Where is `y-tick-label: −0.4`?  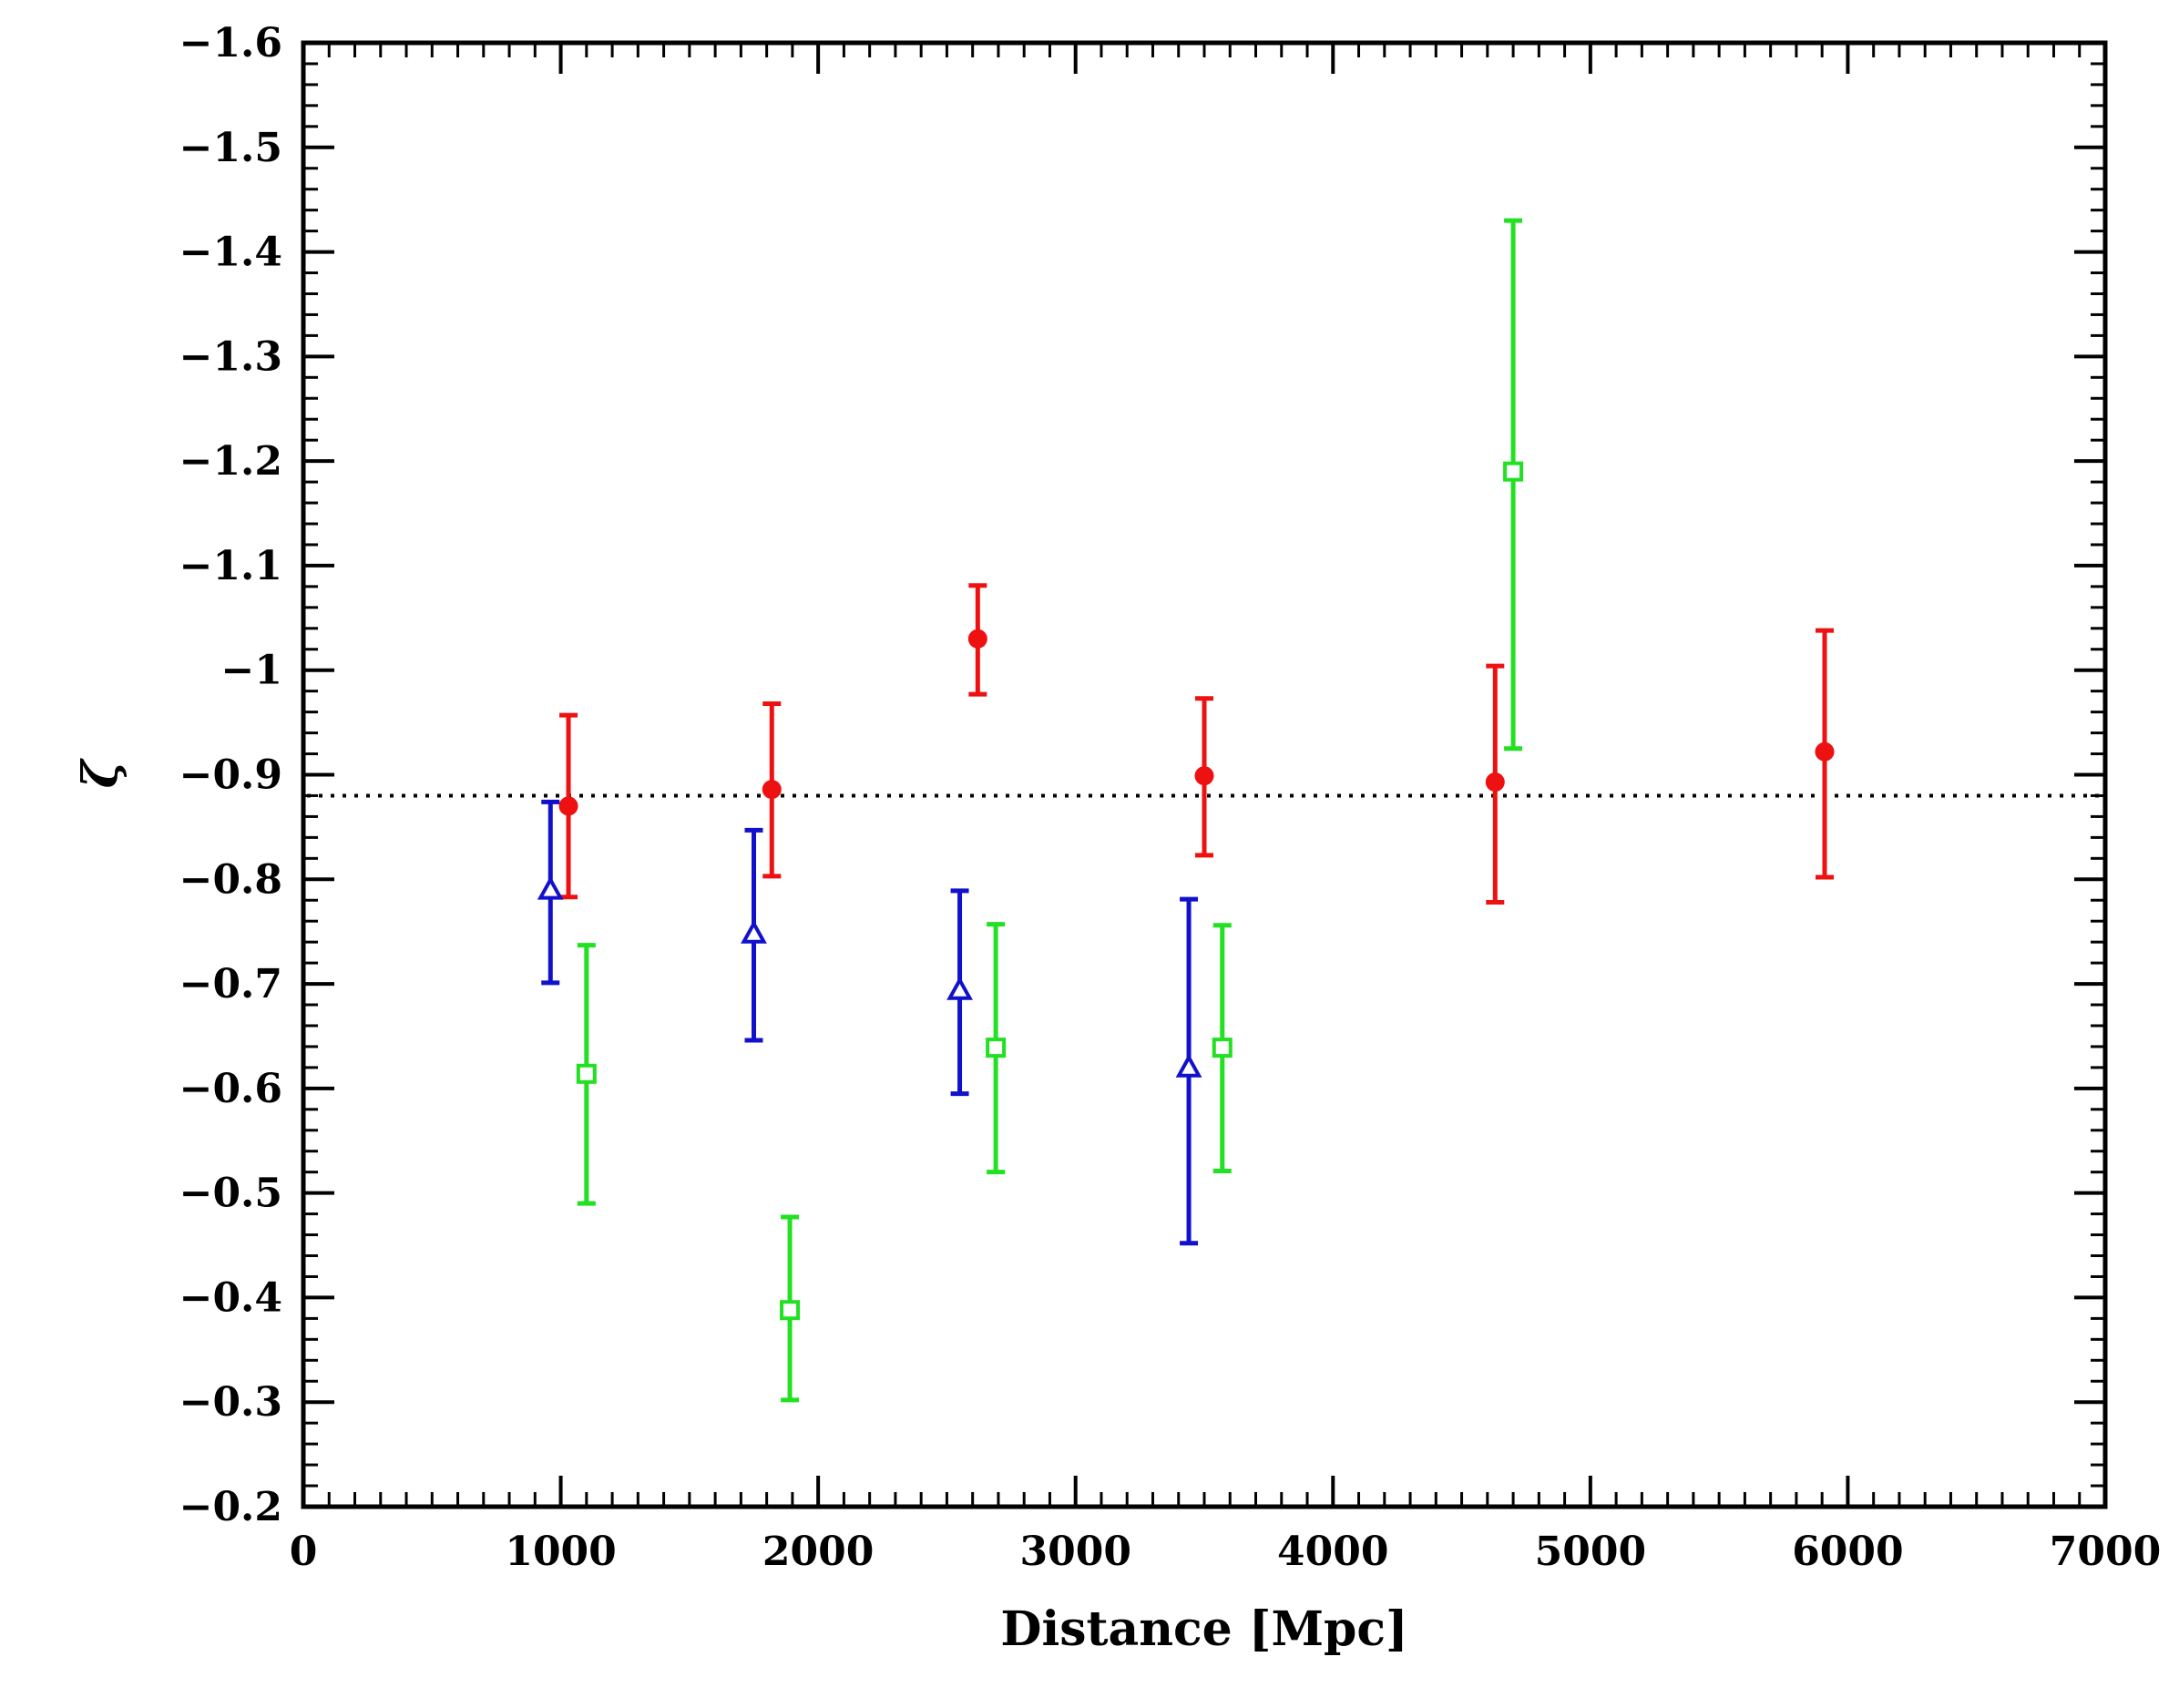
y-tick-label: −0.4 is located at coordinates (230, 1298).